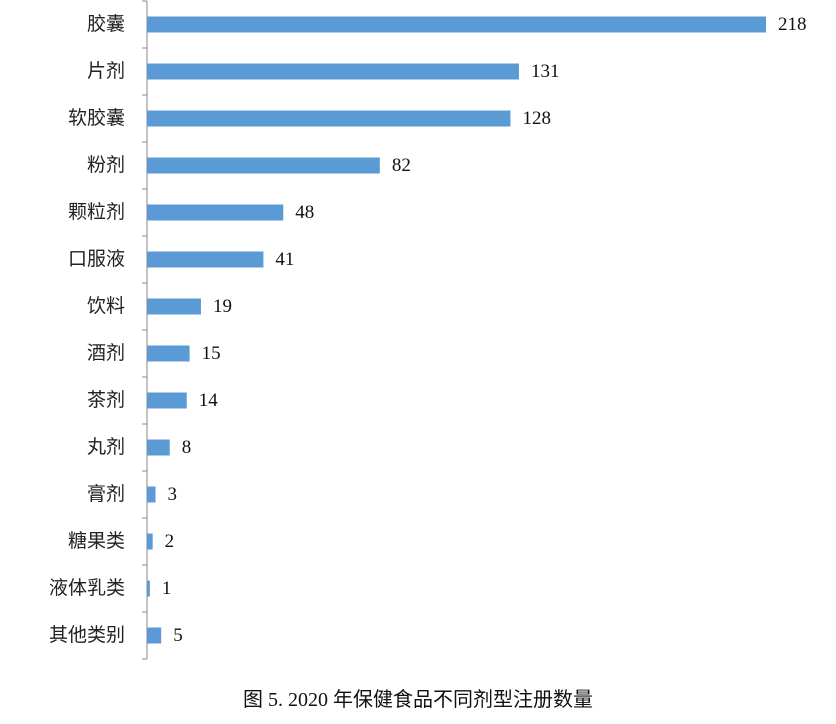 The height and width of the screenshot is (724, 836). I want to click on value-label: 82, so click(401, 165).